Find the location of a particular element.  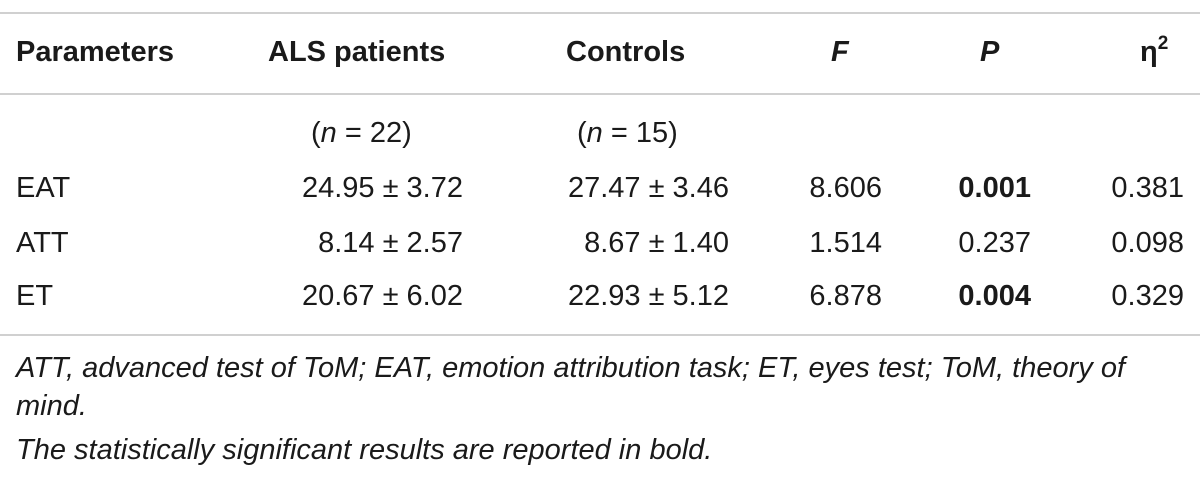

row-et-param: ET is located at coordinates (35, 296).